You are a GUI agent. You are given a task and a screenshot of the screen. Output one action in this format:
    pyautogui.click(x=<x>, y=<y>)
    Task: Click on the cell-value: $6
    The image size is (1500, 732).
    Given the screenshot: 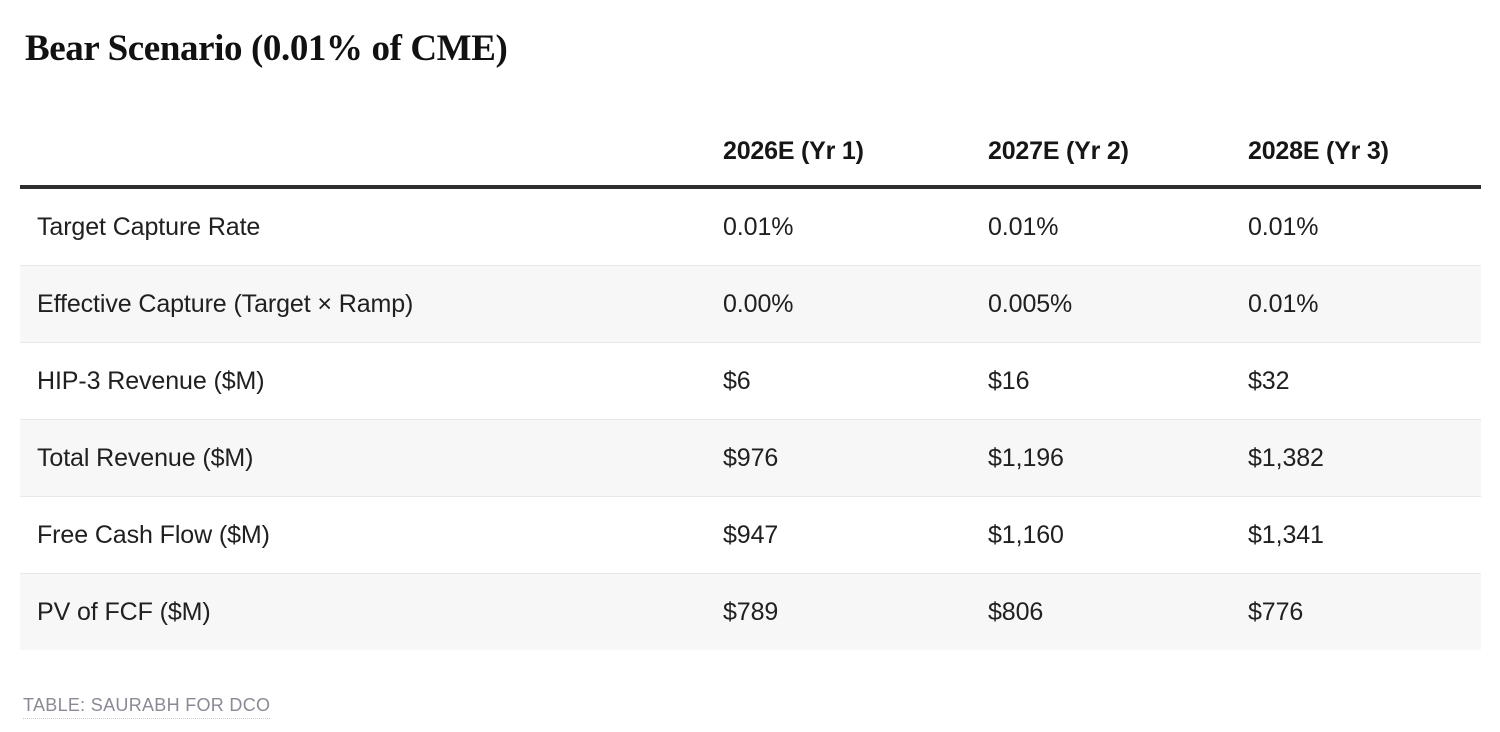 What is the action you would take?
    pyautogui.click(x=737, y=381)
    